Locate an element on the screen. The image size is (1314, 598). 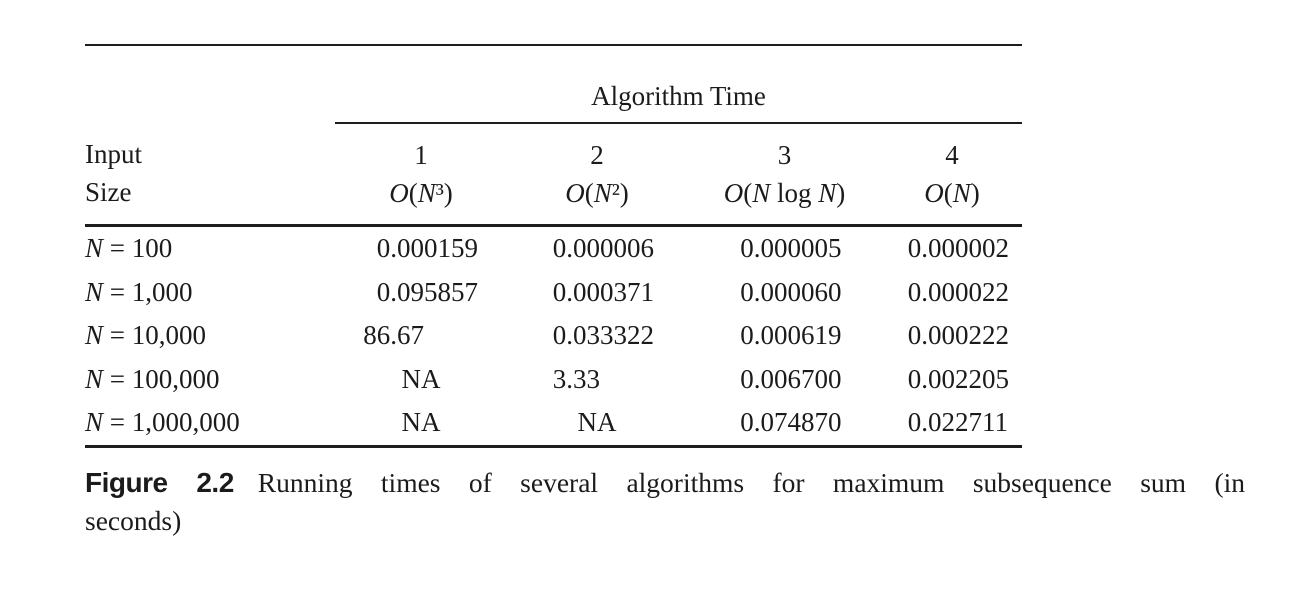
cell: 0.000619 is located at coordinates (791, 335).